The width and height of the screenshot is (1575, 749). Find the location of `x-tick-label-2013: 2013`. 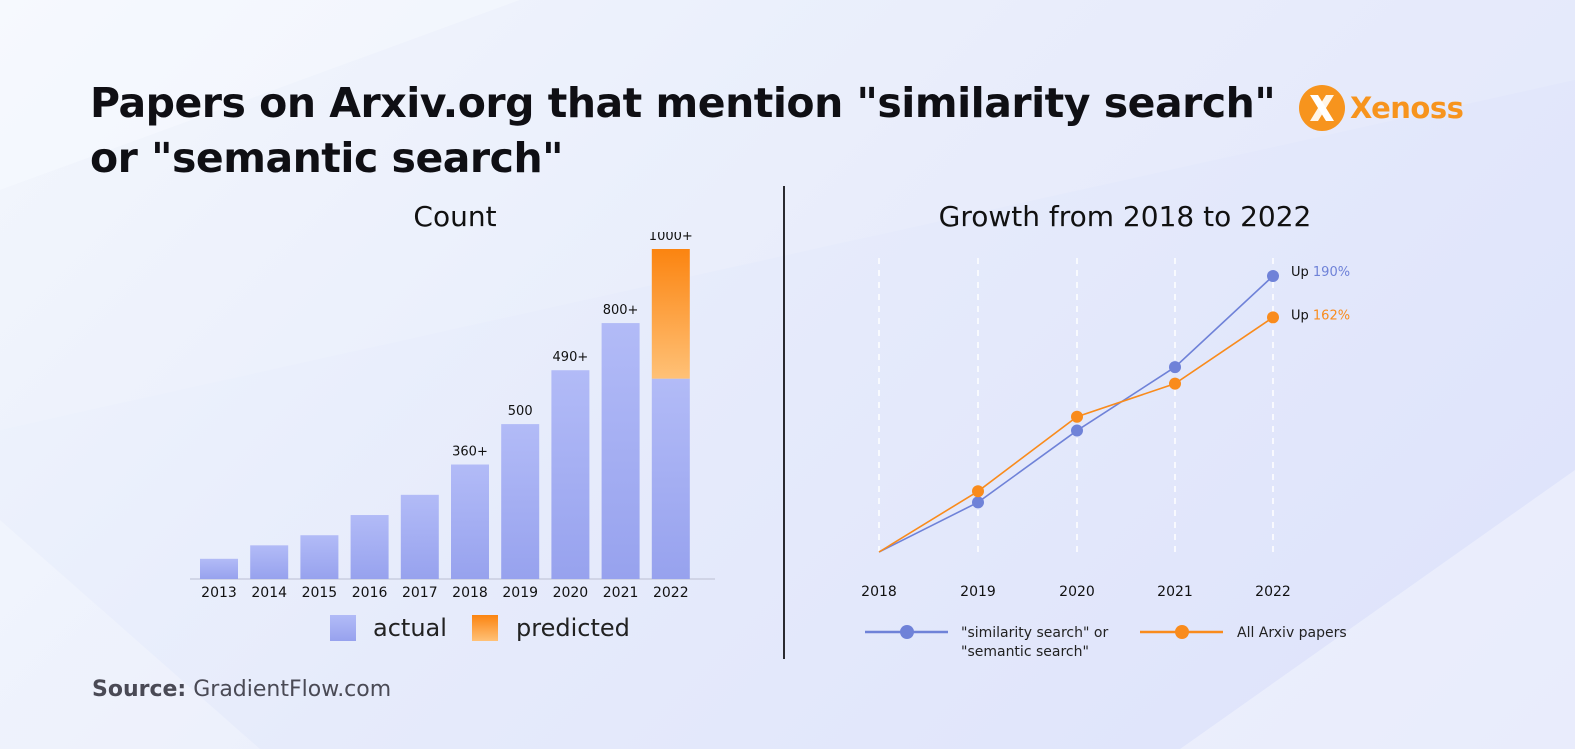

x-tick-label-2013: 2013 is located at coordinates (219, 593).